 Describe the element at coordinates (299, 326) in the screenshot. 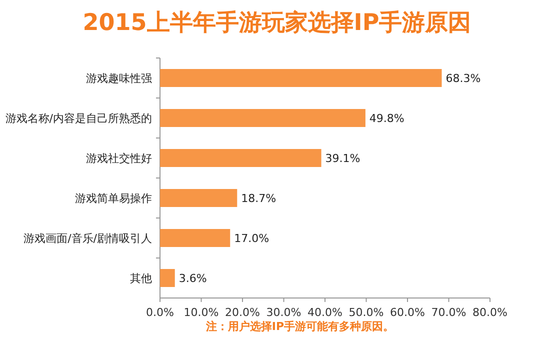

I see `text: 注：用户选择IP手游可能有多种原因。` at that location.